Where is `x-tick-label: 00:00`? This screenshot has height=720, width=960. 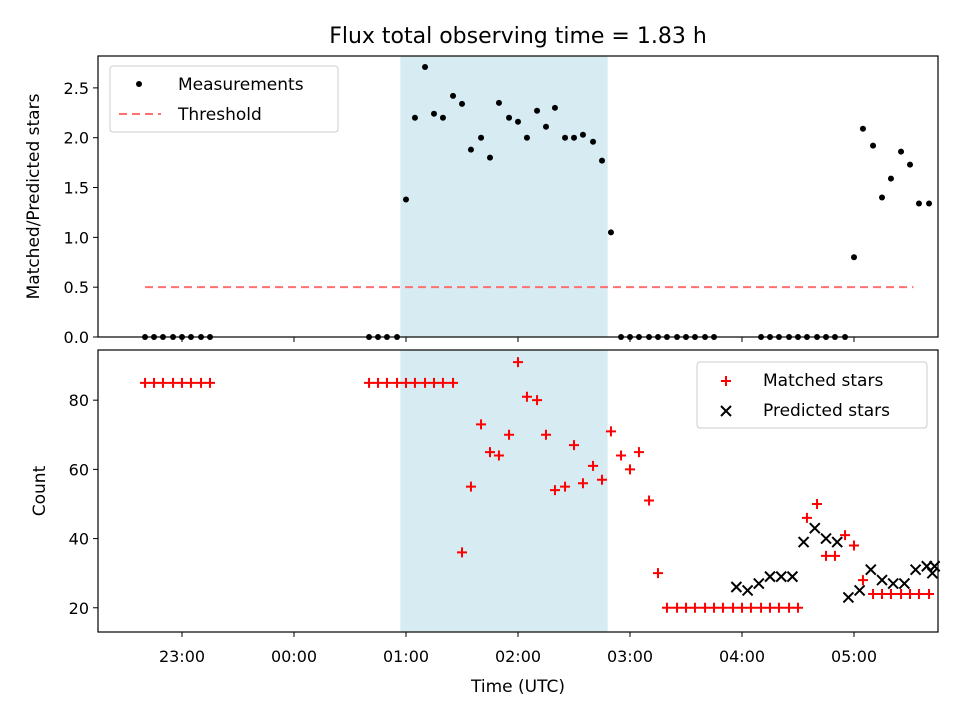
x-tick-label: 00:00 is located at coordinates (294, 656).